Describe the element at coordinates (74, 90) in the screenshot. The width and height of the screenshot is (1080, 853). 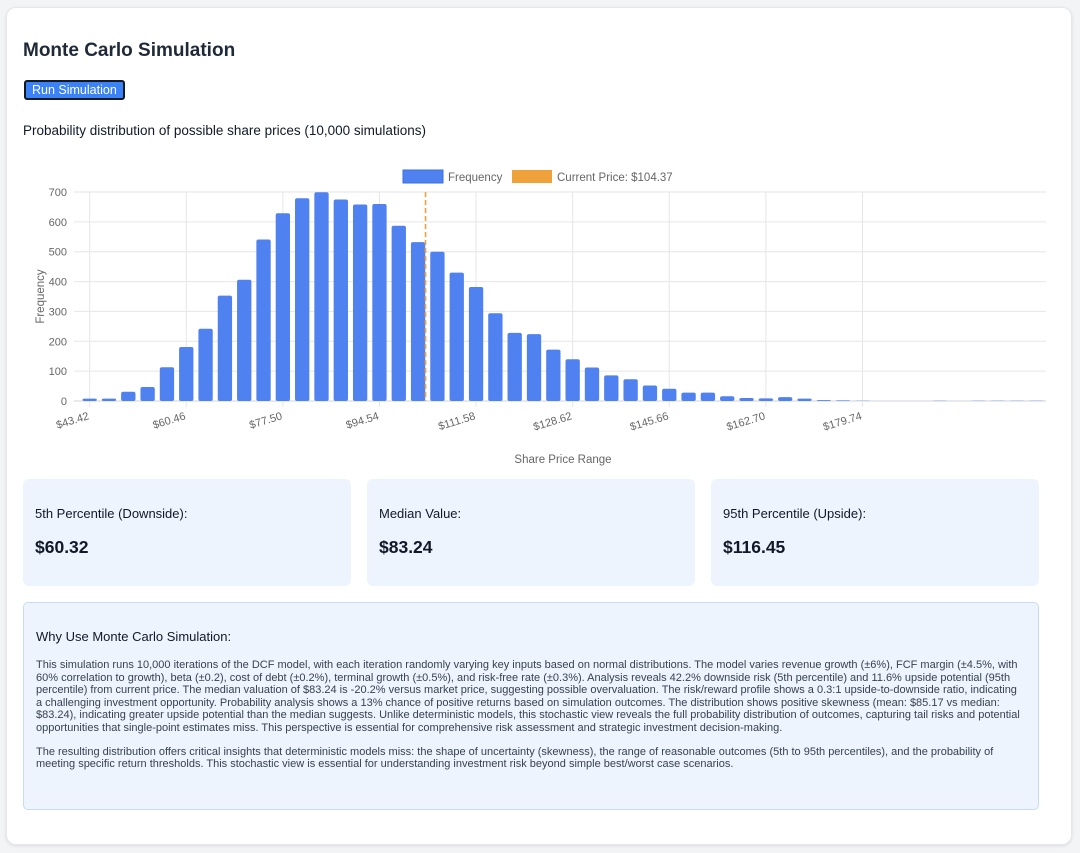
I see `run-simulation-button: Run Simulation` at that location.